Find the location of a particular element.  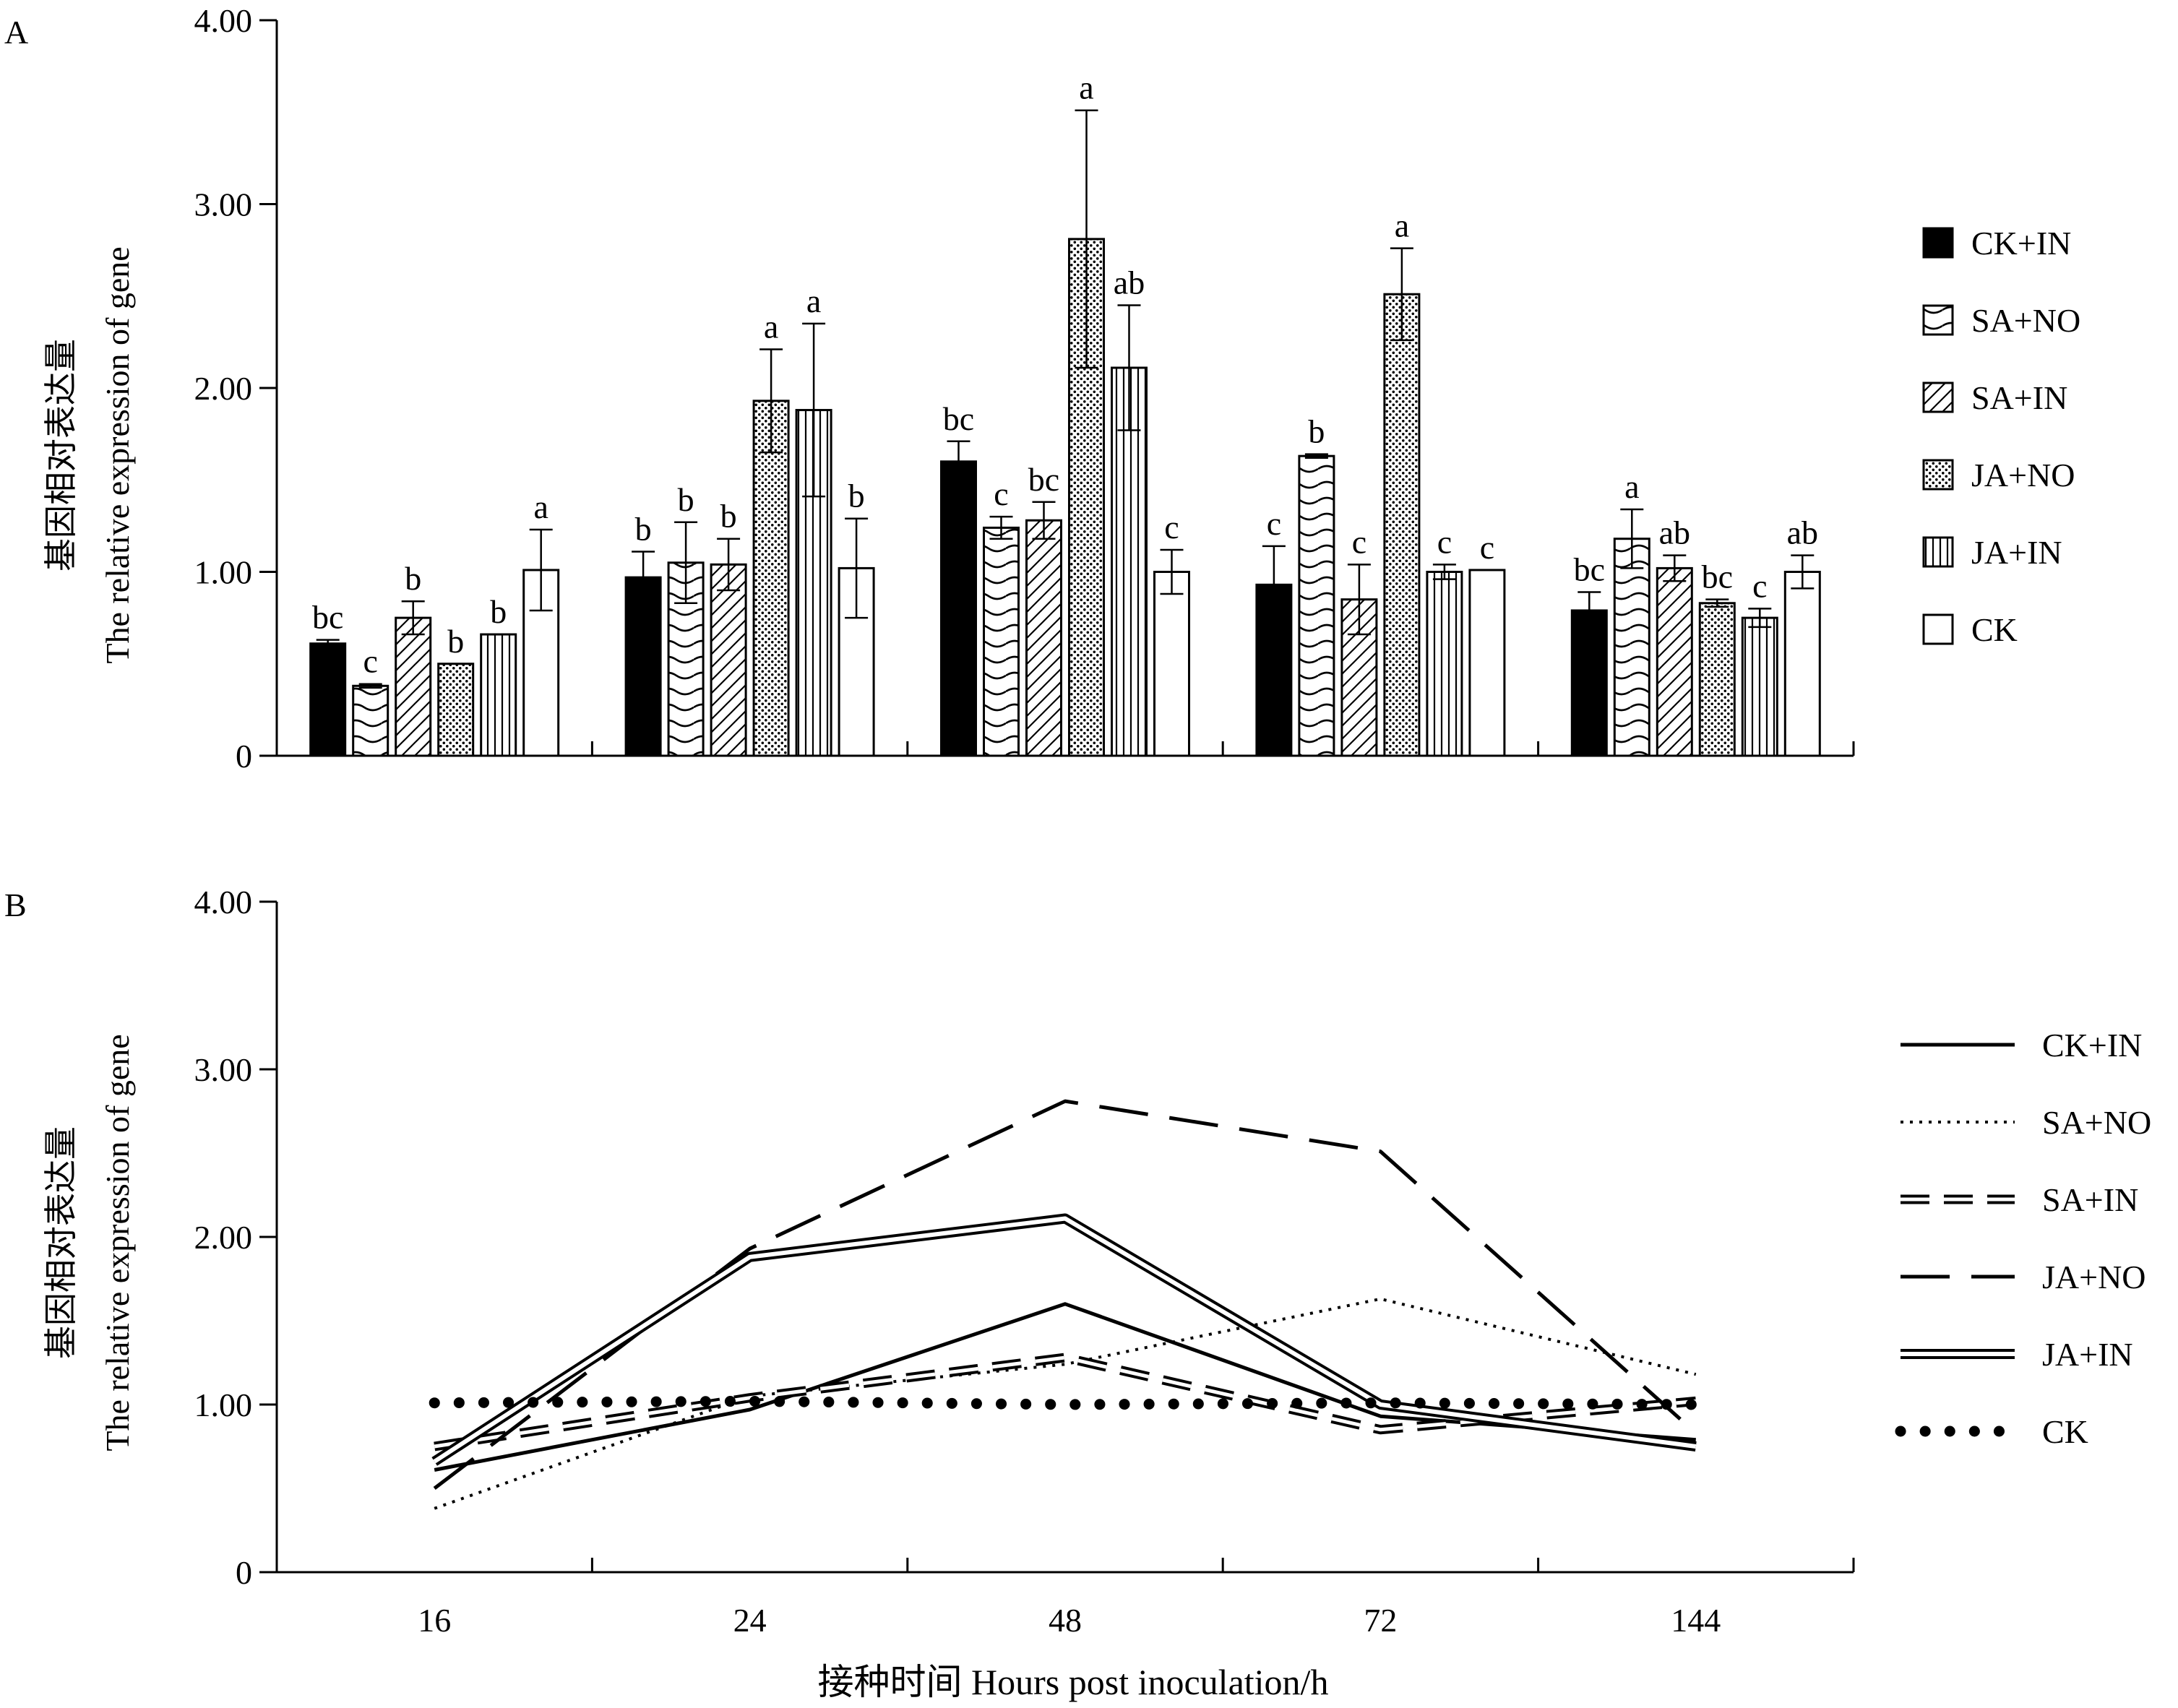

panel-a-ylabel: 基因相对表达量 The relative expression of gene is located at coordinates (89, 454).